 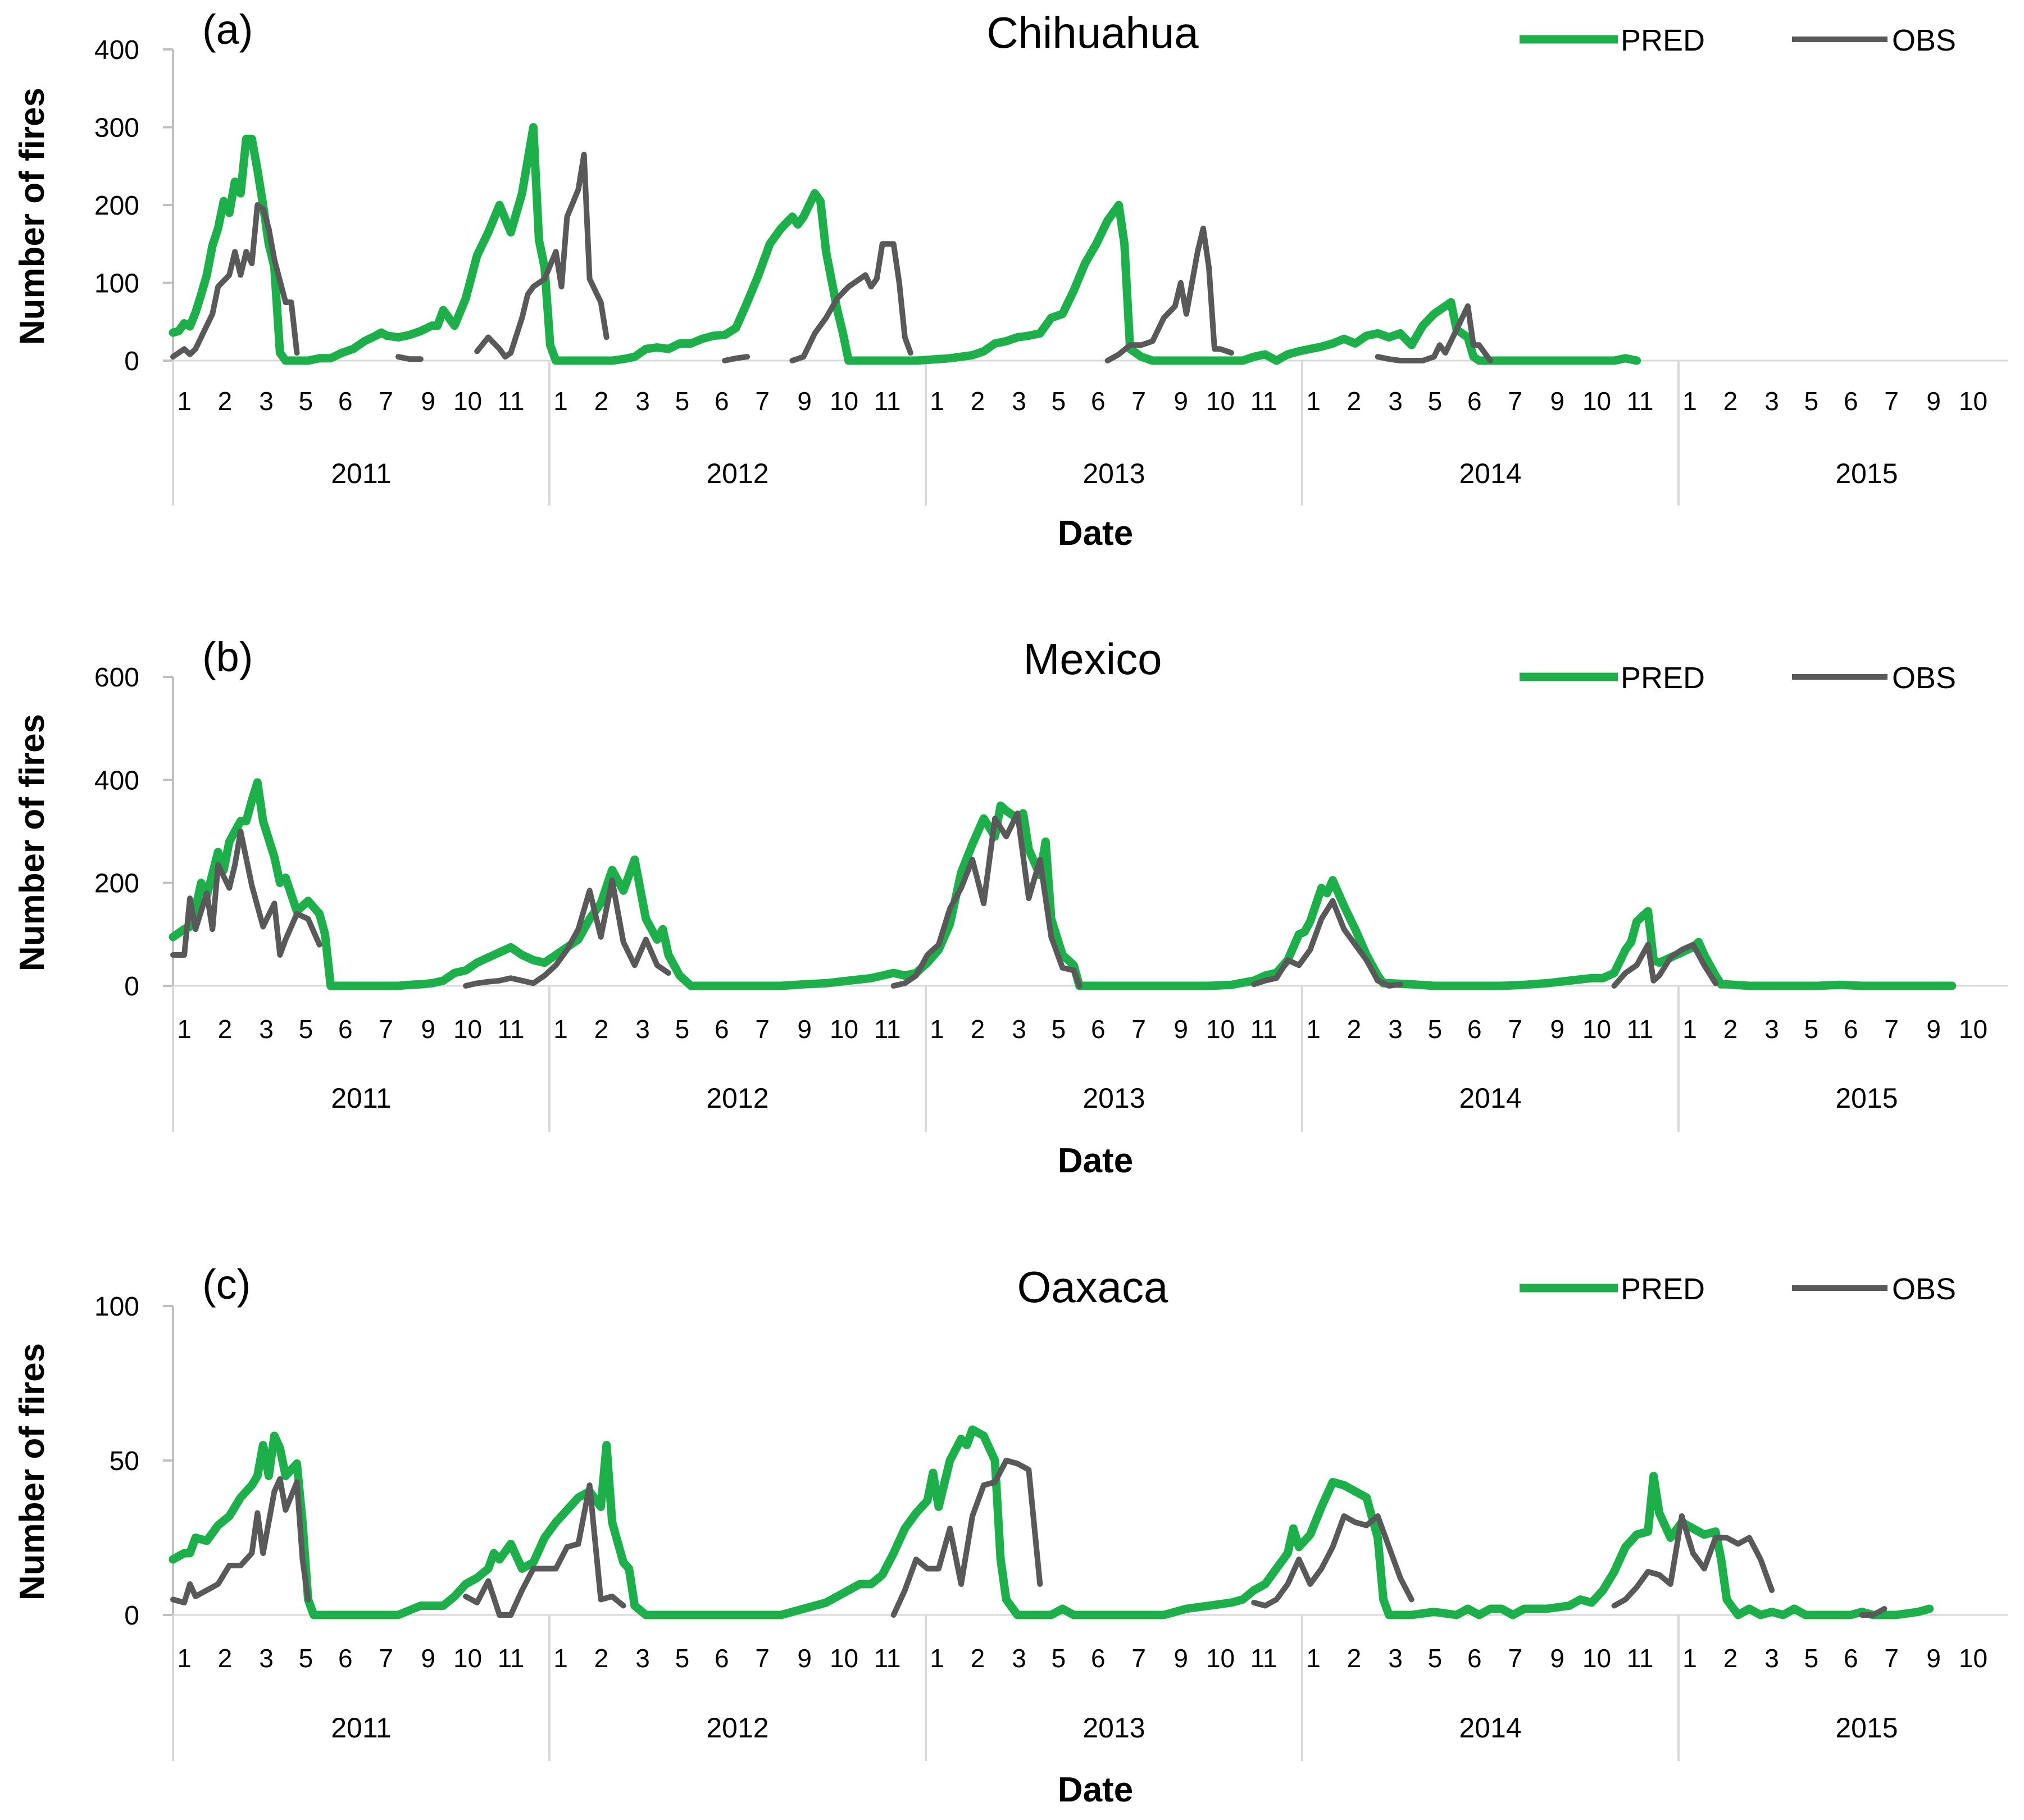 What do you see at coordinates (905, 244) in the screenshot?
I see `series-line-pred` at bounding box center [905, 244].